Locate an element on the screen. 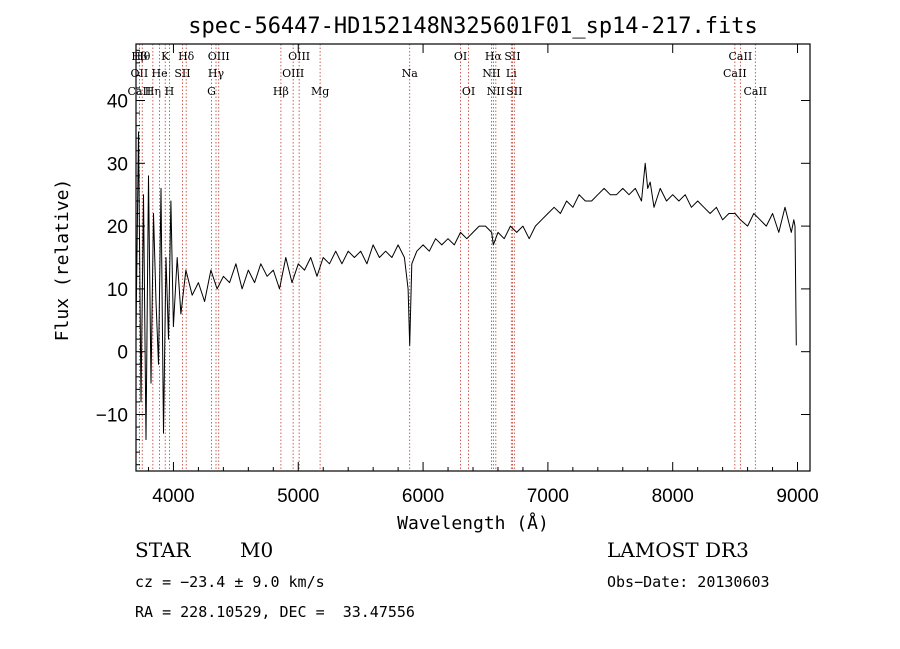  line-label: K is located at coordinates (165, 56).